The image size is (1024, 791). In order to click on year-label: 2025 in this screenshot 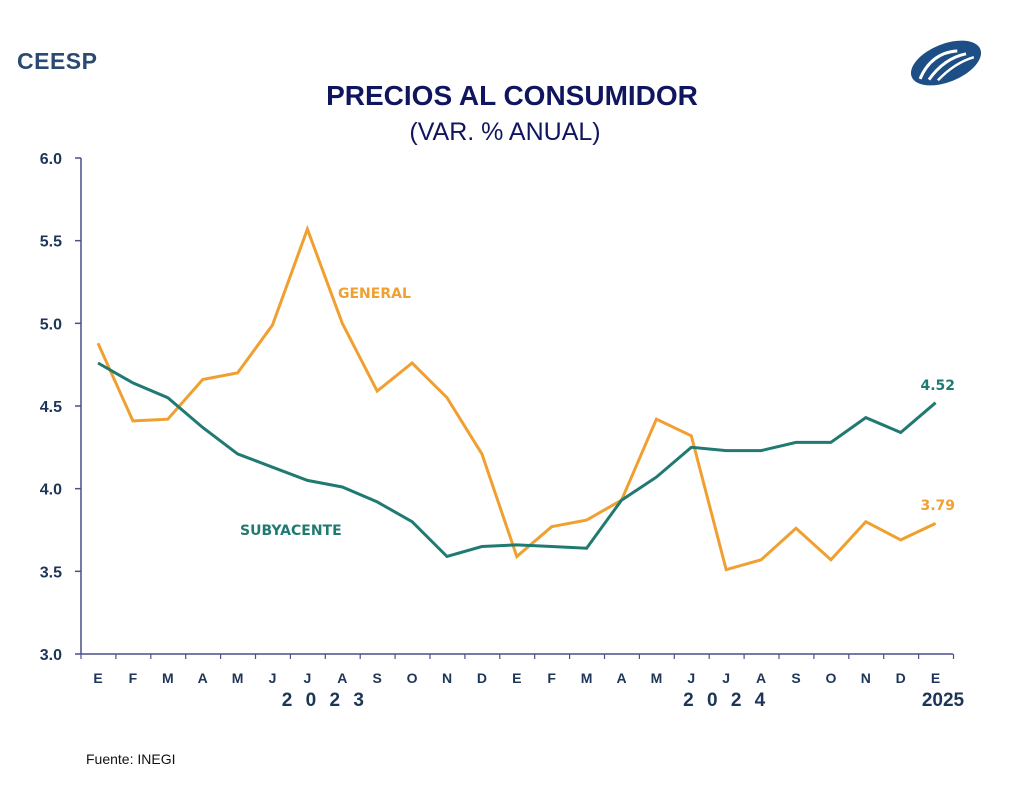, I will do `click(943, 700)`.